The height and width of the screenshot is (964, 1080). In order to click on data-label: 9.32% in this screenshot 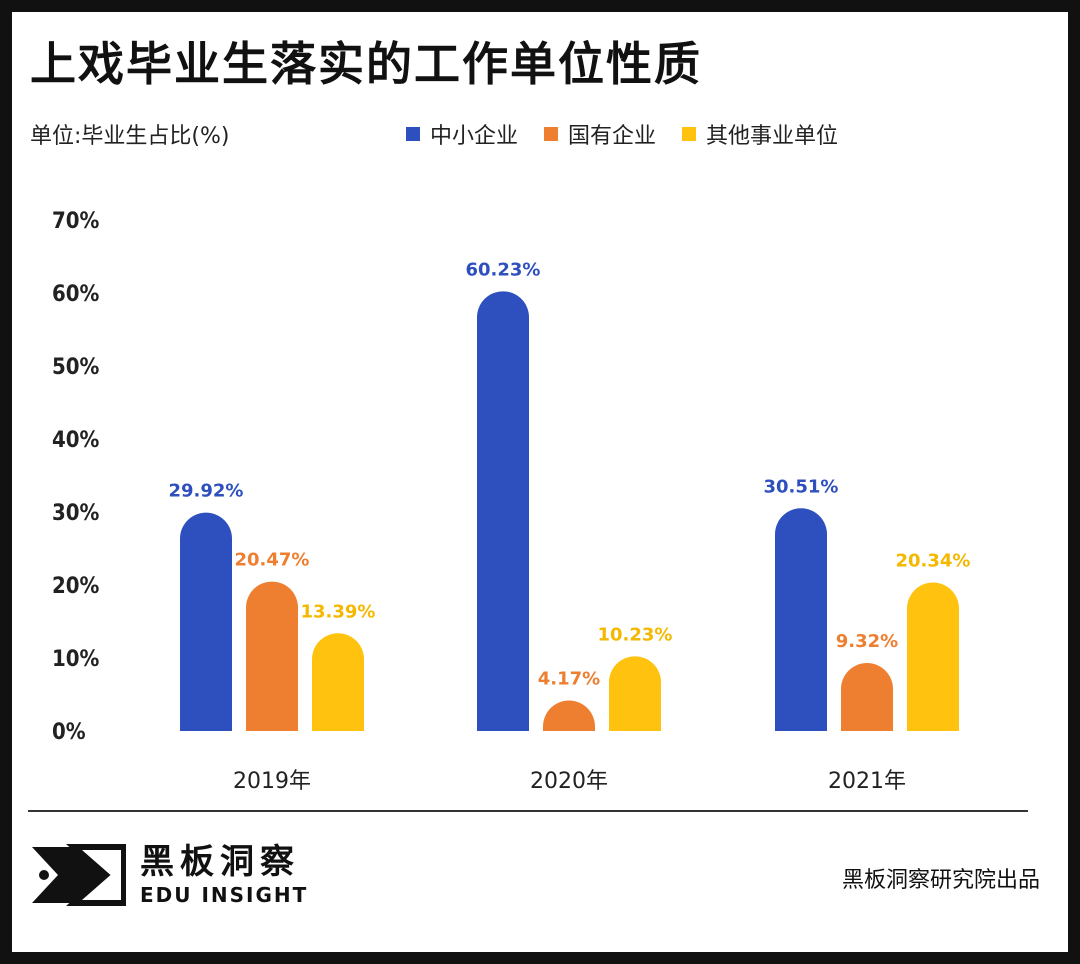, I will do `click(867, 641)`.